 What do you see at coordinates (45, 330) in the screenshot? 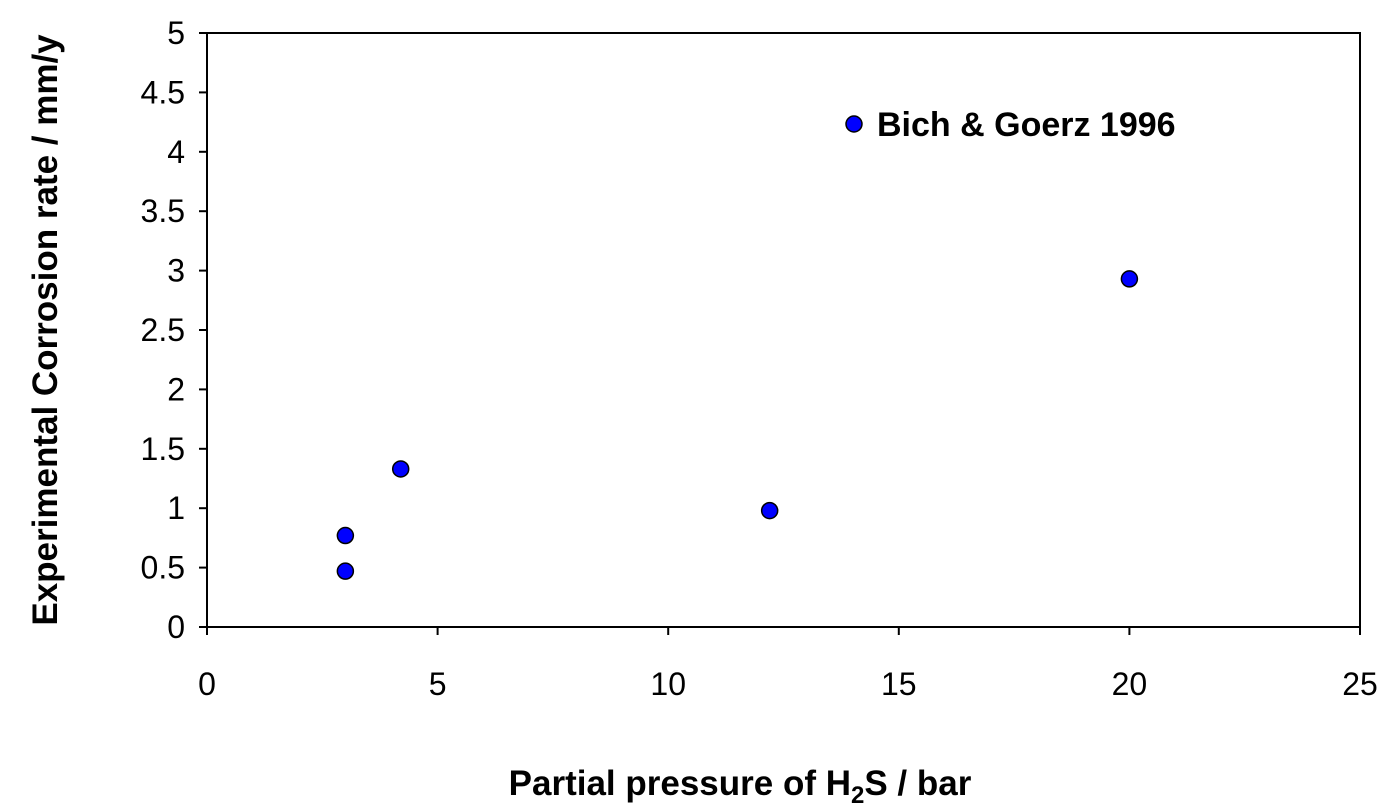
I see `y-axis-title: Experimental Corrosion rate / mm/y` at bounding box center [45, 330].